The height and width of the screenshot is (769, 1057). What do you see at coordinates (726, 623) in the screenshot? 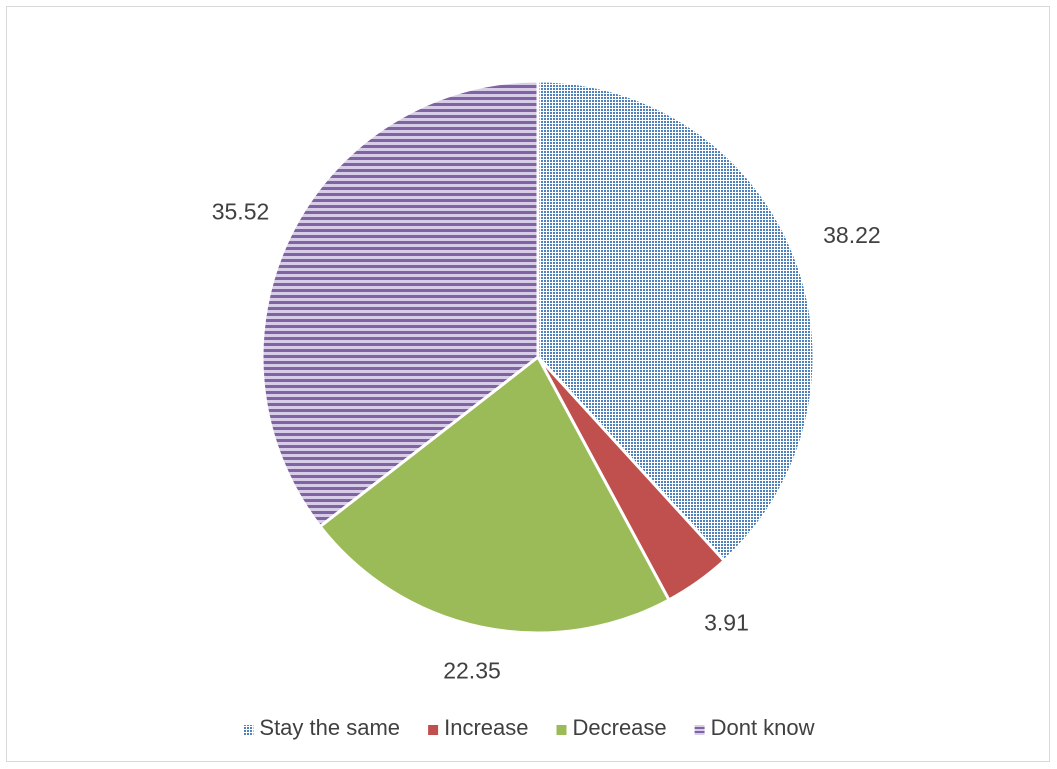
I see `data-label-increase: 3.91` at bounding box center [726, 623].